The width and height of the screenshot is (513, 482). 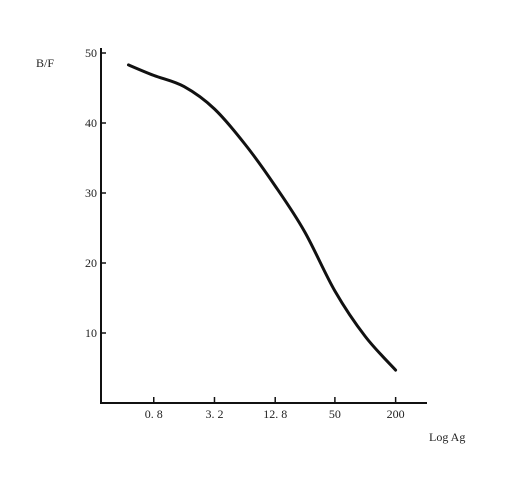 I want to click on x-ticks: 0. 8 3. 2 12. 8 50 200, so click(x=275, y=409).